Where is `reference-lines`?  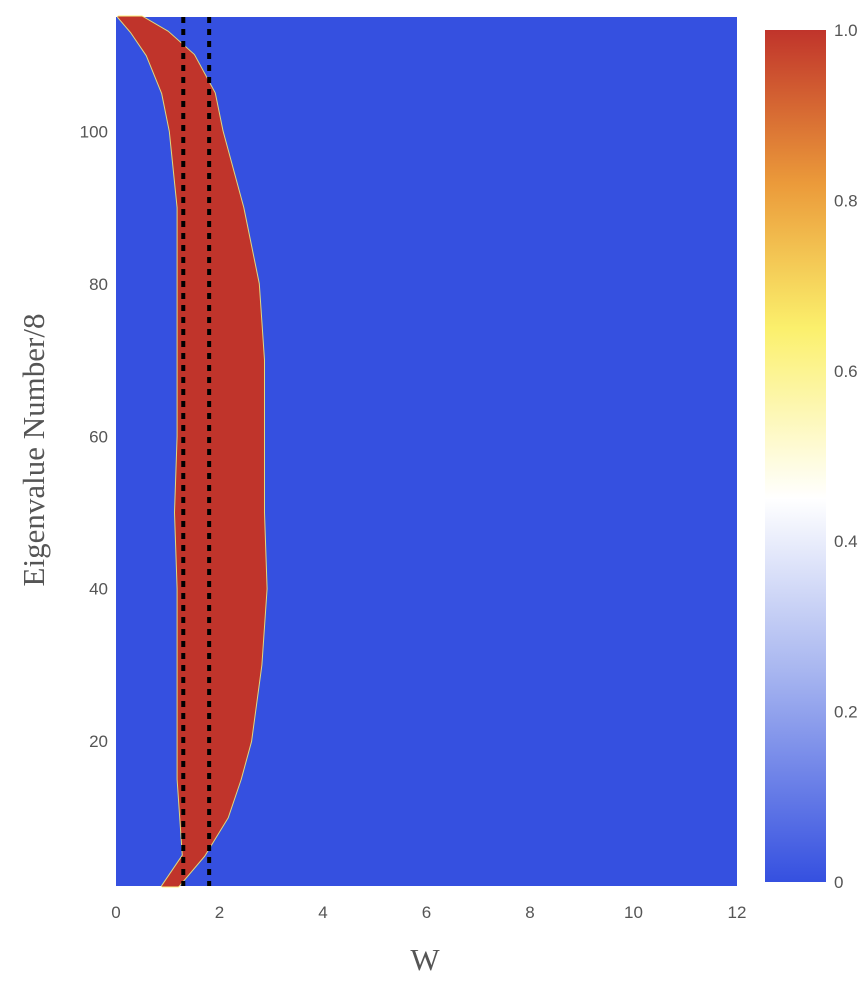 reference-lines is located at coordinates (196, 451).